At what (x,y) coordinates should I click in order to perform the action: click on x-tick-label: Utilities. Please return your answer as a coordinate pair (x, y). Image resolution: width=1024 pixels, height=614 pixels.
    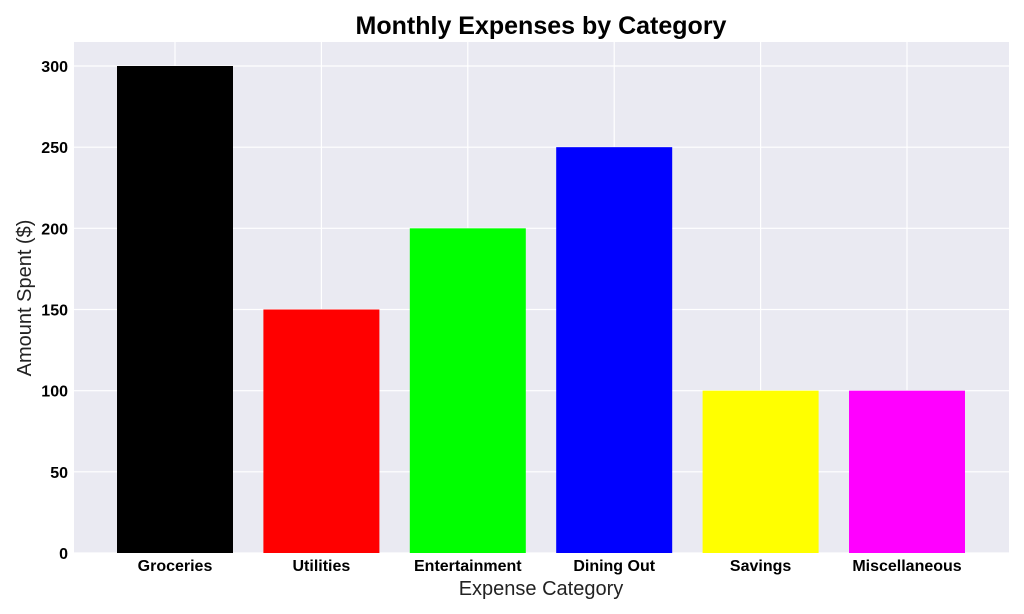
    Looking at the image, I should click on (322, 566).